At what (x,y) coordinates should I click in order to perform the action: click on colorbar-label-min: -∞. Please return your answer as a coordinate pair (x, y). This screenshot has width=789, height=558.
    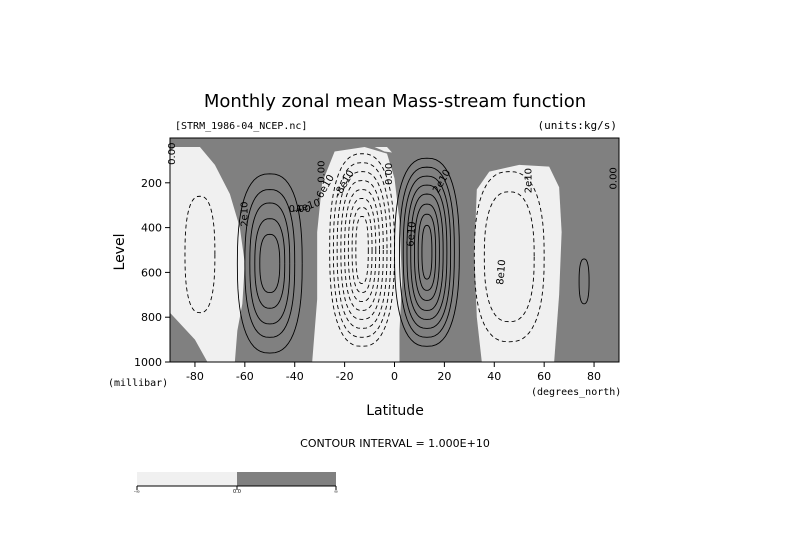
    Looking at the image, I should click on (137, 492).